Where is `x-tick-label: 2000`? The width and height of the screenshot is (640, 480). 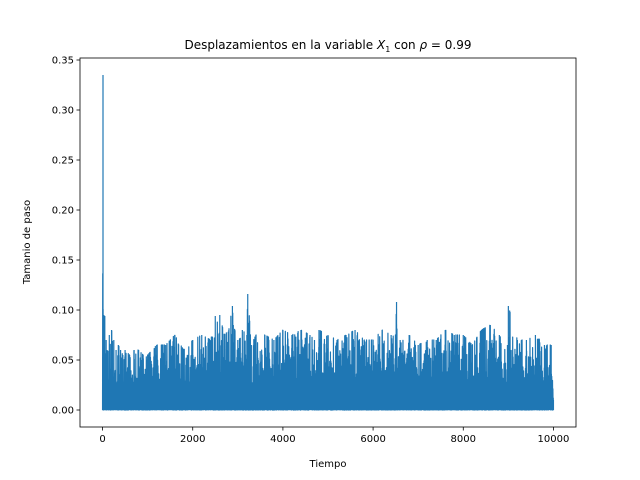
x-tick-label: 2000 is located at coordinates (192, 439).